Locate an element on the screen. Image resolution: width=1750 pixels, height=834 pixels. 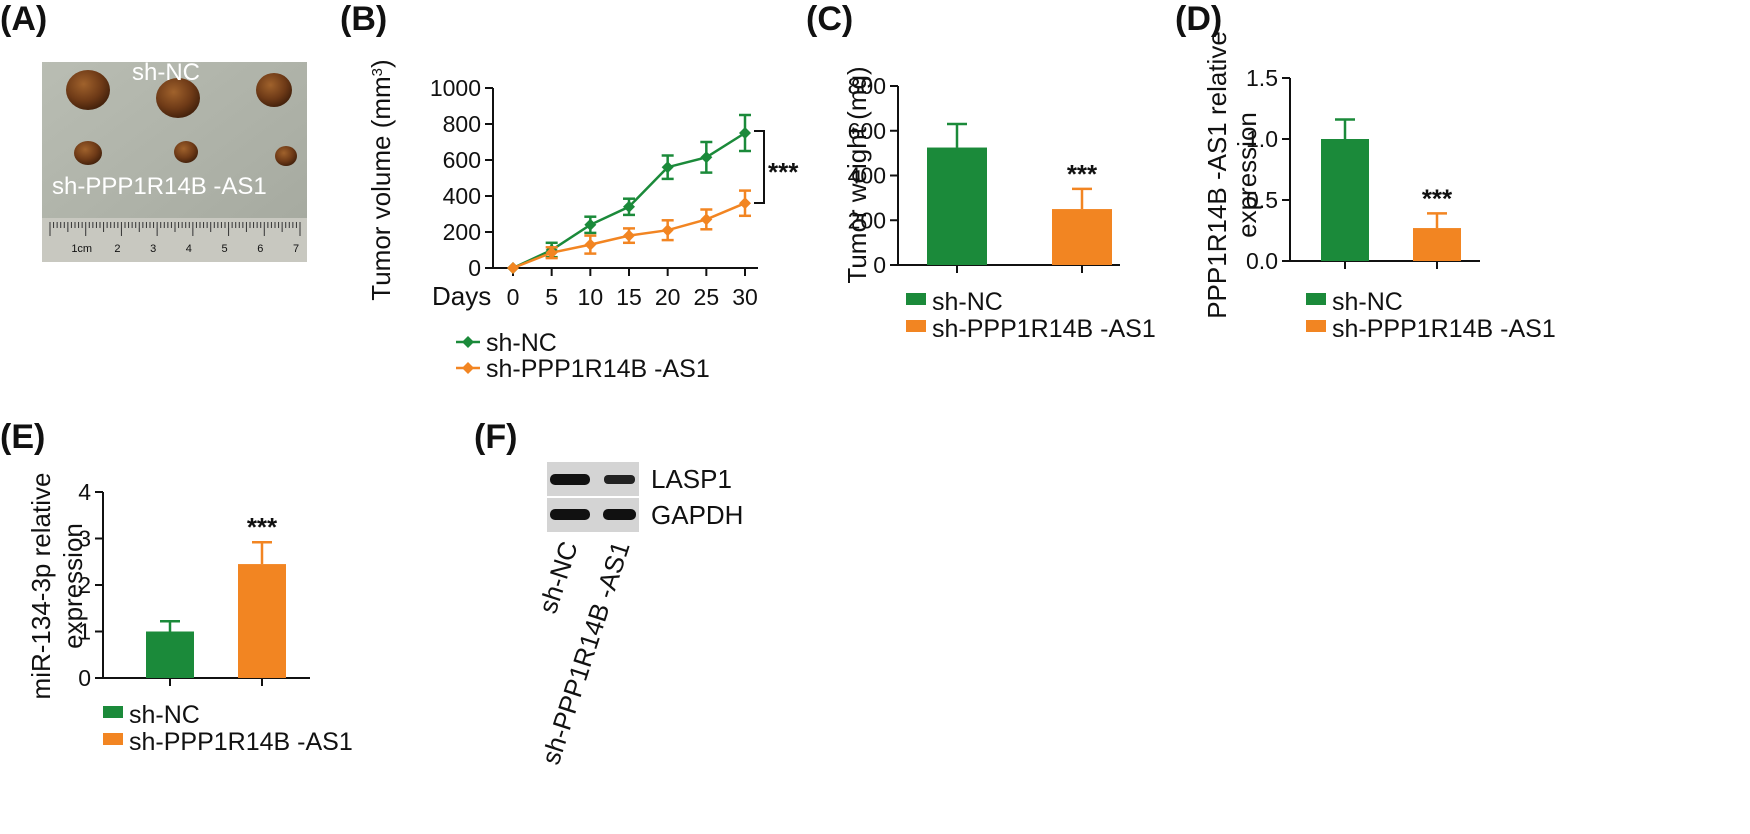
ruler-label-5: 5 is located at coordinates (225, 249).